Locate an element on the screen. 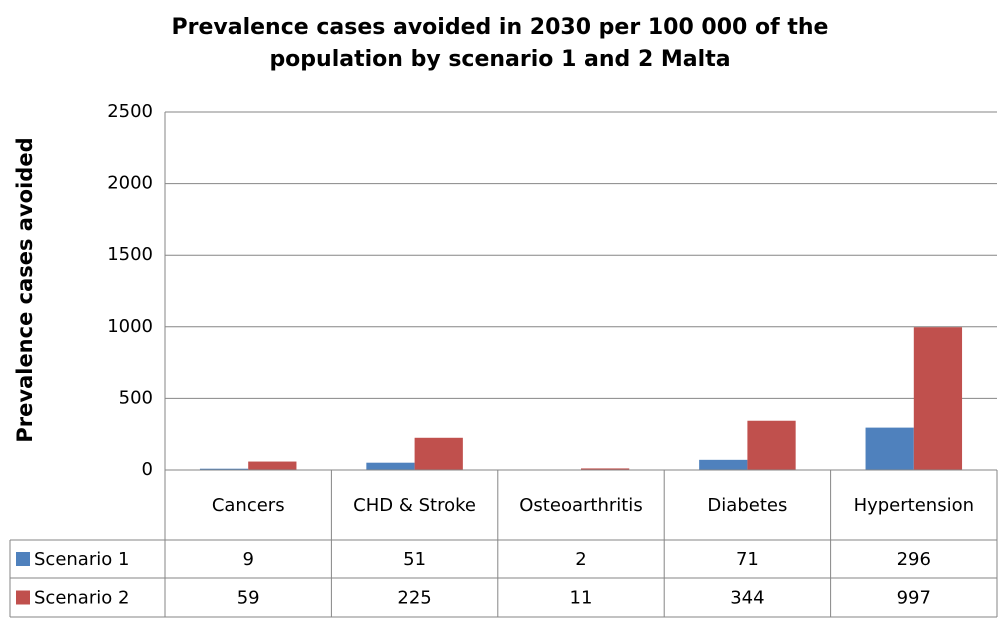  y-axis-label: Prevalence cases avoided is located at coordinates (25, 290).